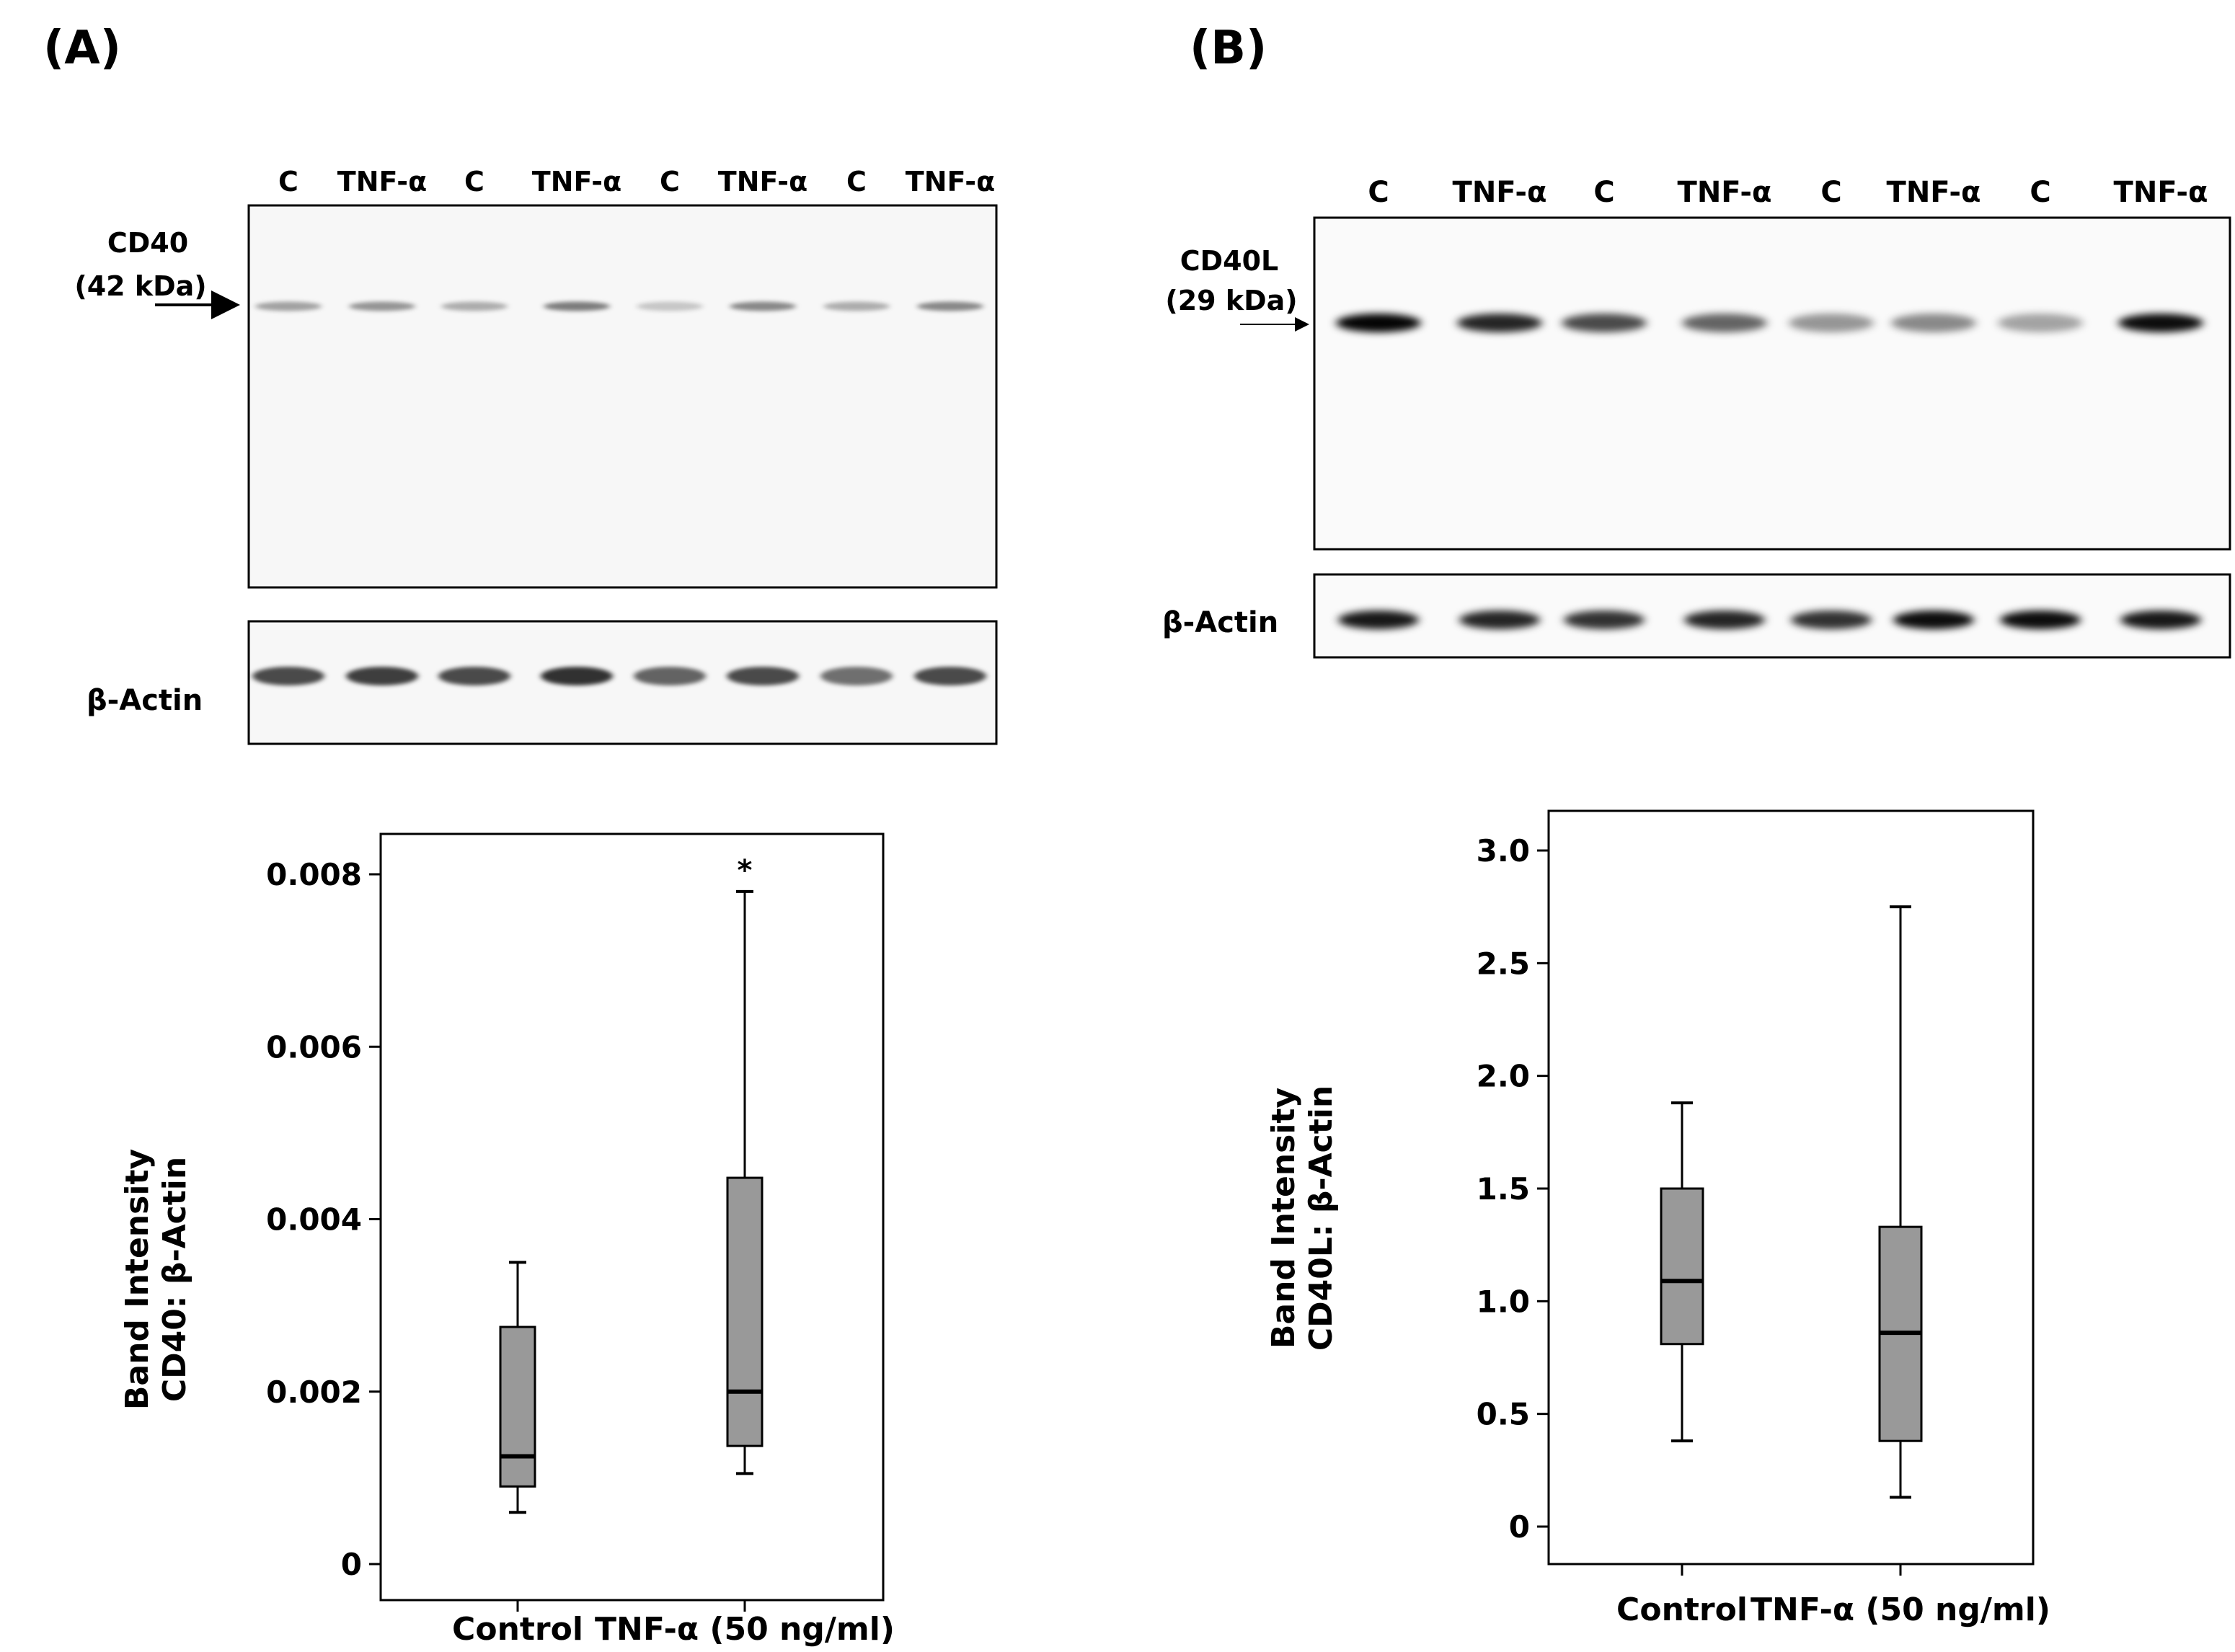 Image resolution: width=2235 pixels, height=1652 pixels. I want to click on panel-b-lane-labels: C TNF-α C TNF-α C TNF-α C TNF-α, so click(1788, 192).